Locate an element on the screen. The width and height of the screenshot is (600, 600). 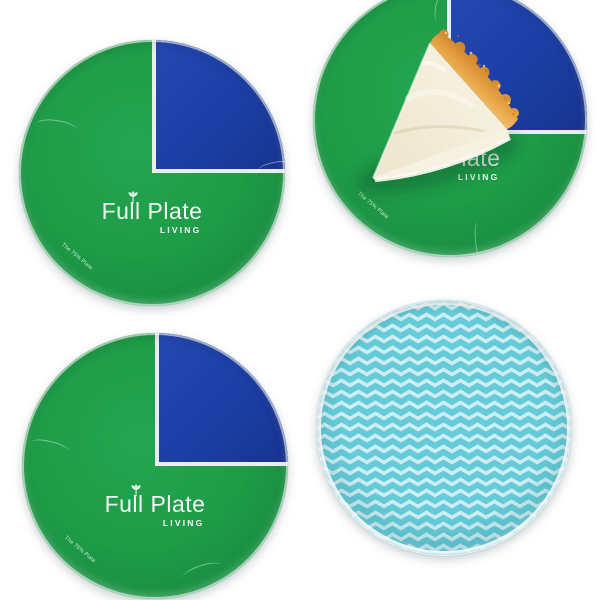
cut-face is located at coordinates (441, 154).